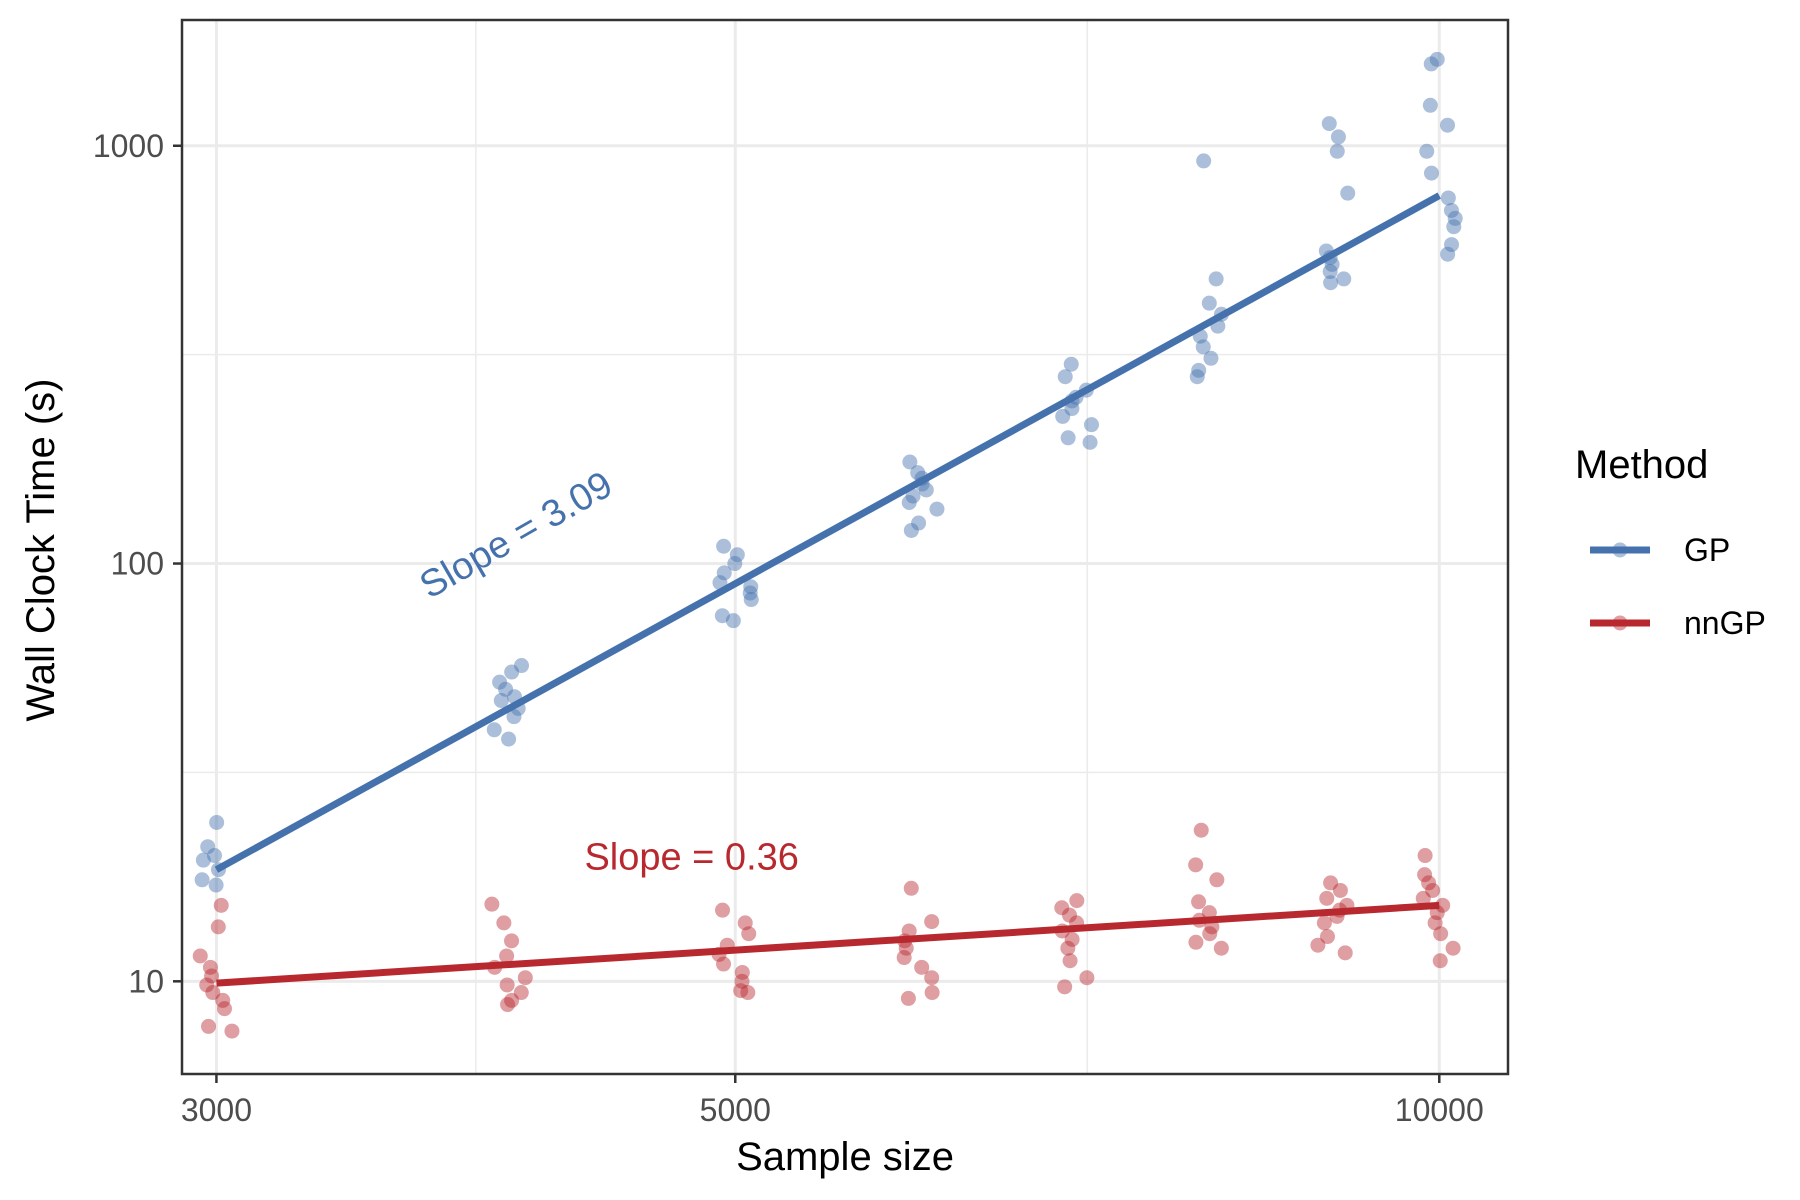 Image resolution: width=1800 pixels, height=1200 pixels. What do you see at coordinates (1707, 550) in the screenshot?
I see `legend-label-gp: GP` at bounding box center [1707, 550].